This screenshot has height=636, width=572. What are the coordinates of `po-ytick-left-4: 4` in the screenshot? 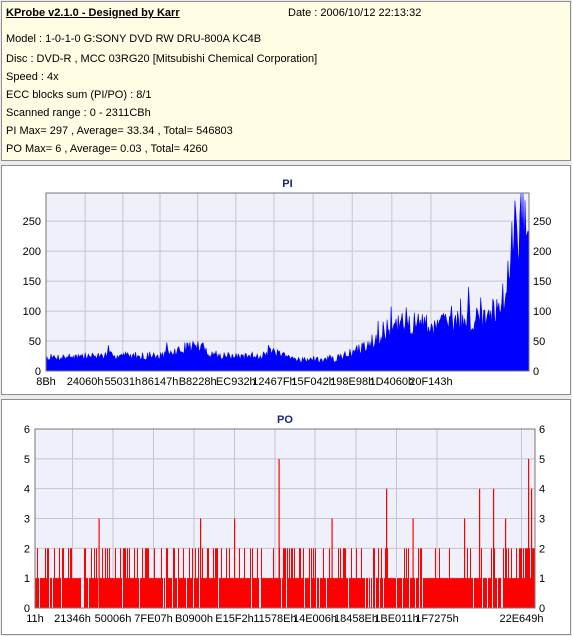 It's located at (27, 490).